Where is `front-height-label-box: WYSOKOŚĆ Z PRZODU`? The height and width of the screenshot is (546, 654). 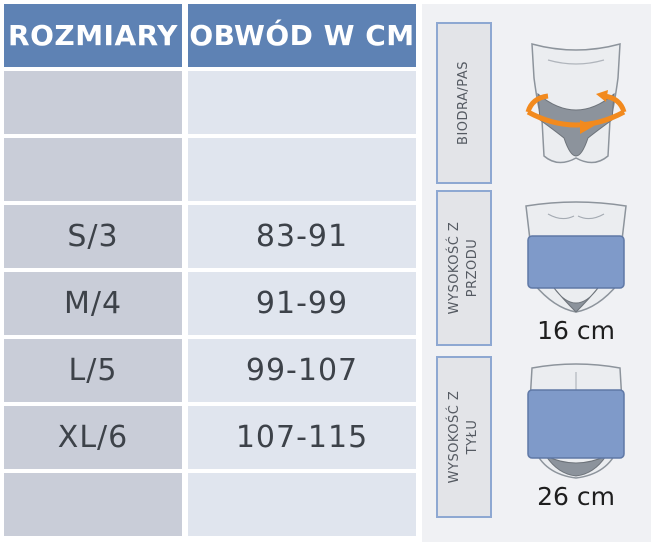 front-height-label-box: WYSOKOŚĆ Z PRZODU is located at coordinates (464, 268).